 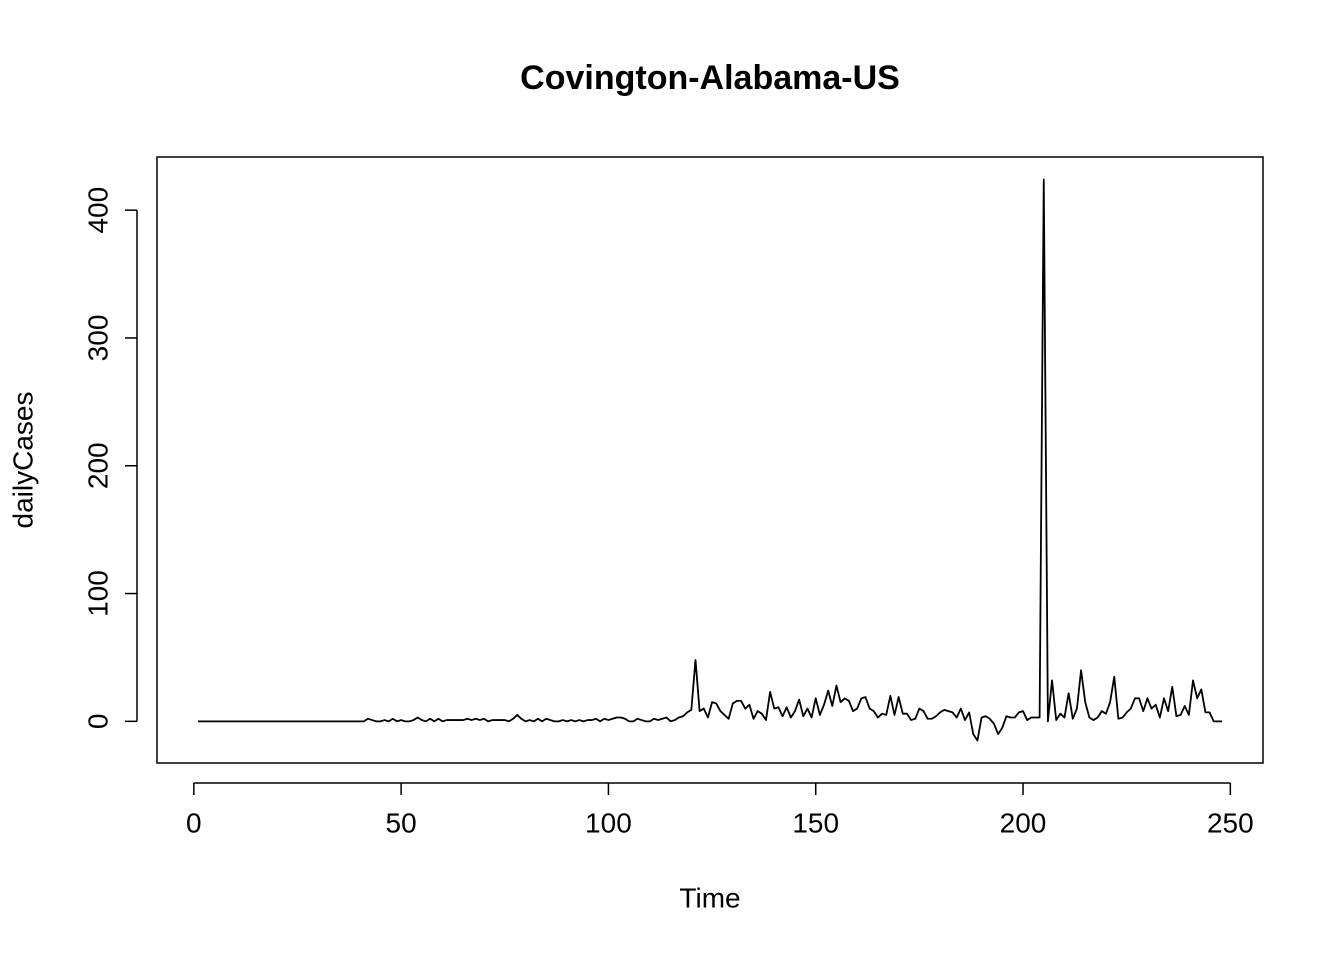 I want to click on x-tick-label: 50, so click(x=401, y=822).